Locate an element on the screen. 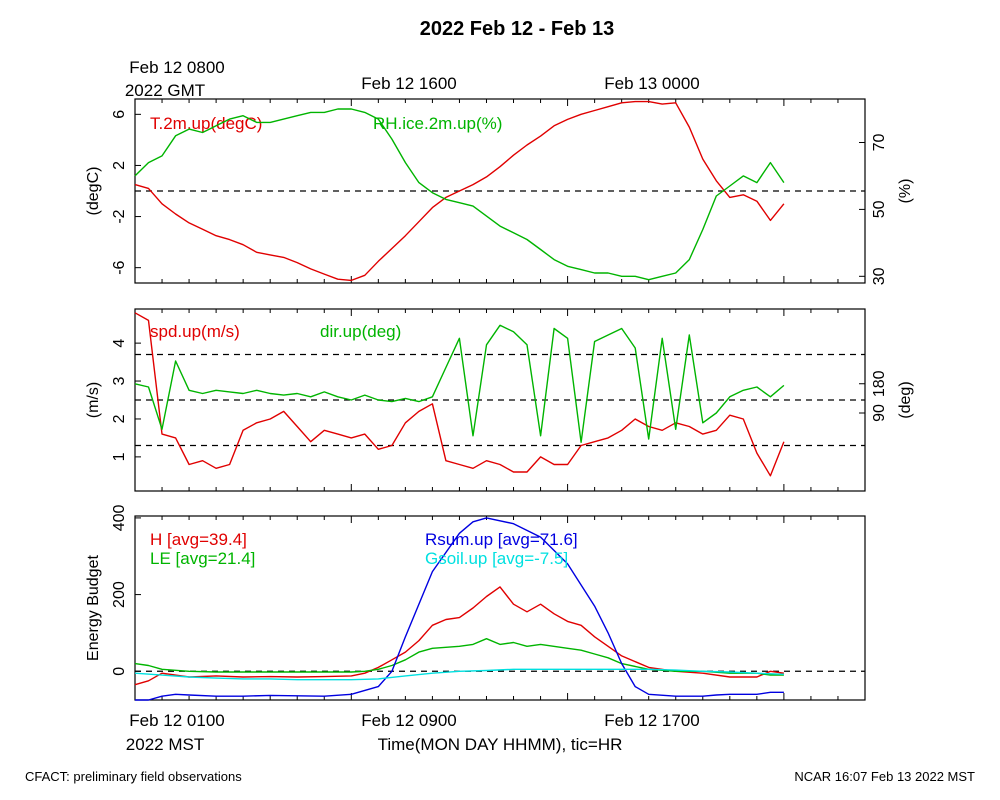  footer-left: CFACT: preliminary field observations is located at coordinates (133, 776).